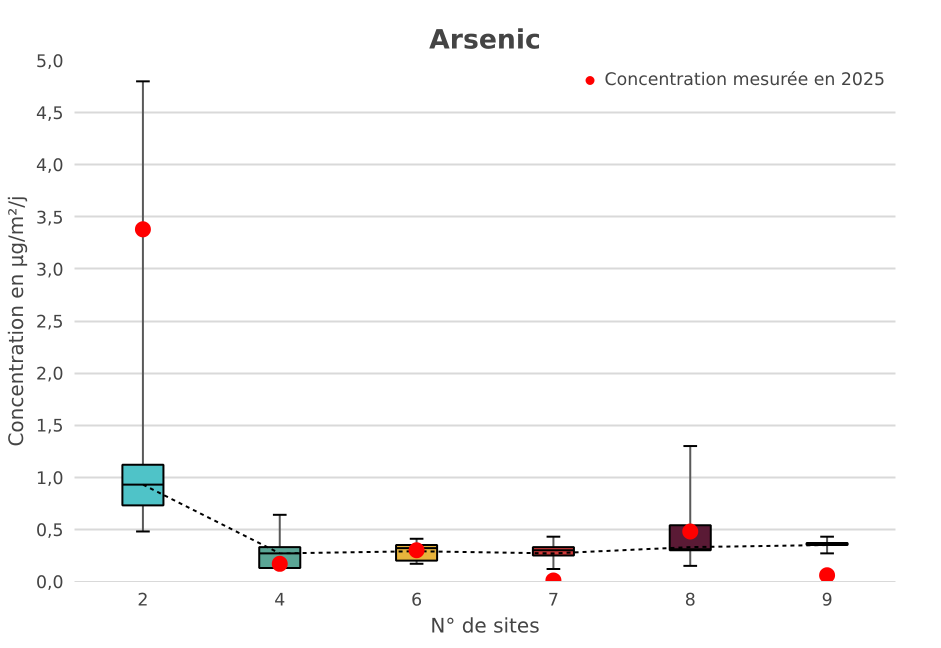  What do you see at coordinates (416, 600) in the screenshot?
I see `x-tick-label: 6` at bounding box center [416, 600].